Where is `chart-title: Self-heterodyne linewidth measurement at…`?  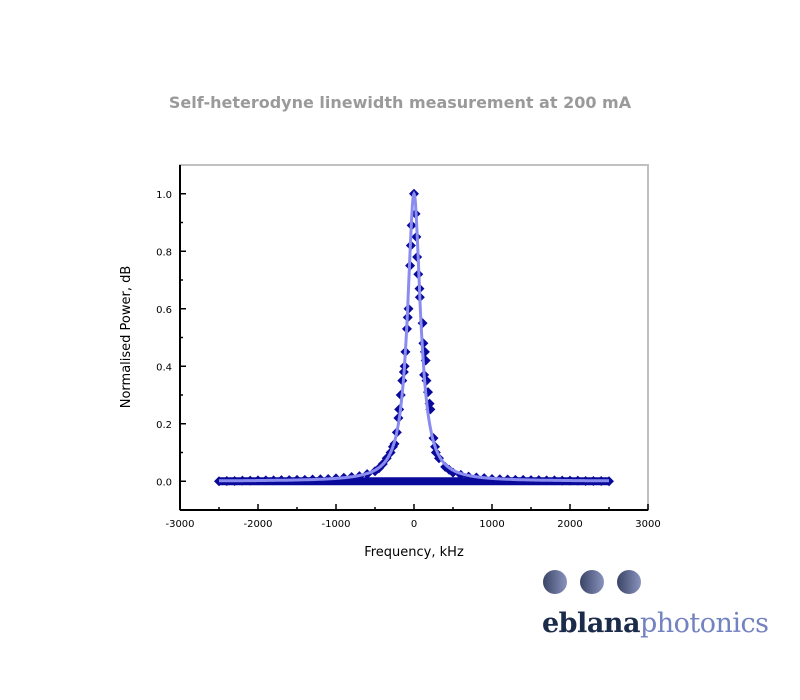
chart-title: Self-heterodyne linewidth measurement at… is located at coordinates (400, 102).